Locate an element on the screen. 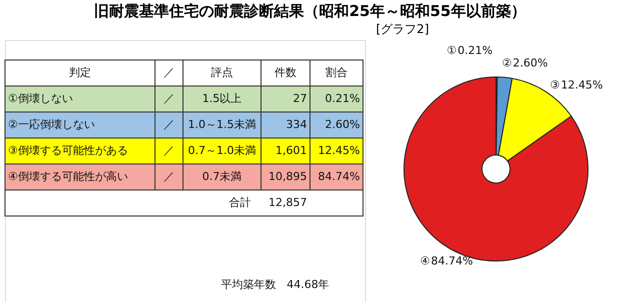 Image resolution: width=640 pixels, height=302 pixels. text: 旧耐震基準住宅の耐震診断結果（昭和25年～昭和55年以前築） is located at coordinates (310, 11).